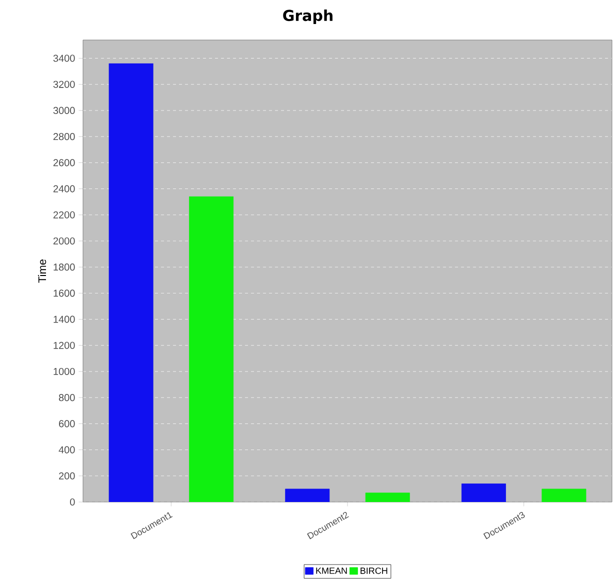 This screenshot has height=584, width=616. What do you see at coordinates (64, 267) in the screenshot?
I see `y-tick-label: 1800` at bounding box center [64, 267].